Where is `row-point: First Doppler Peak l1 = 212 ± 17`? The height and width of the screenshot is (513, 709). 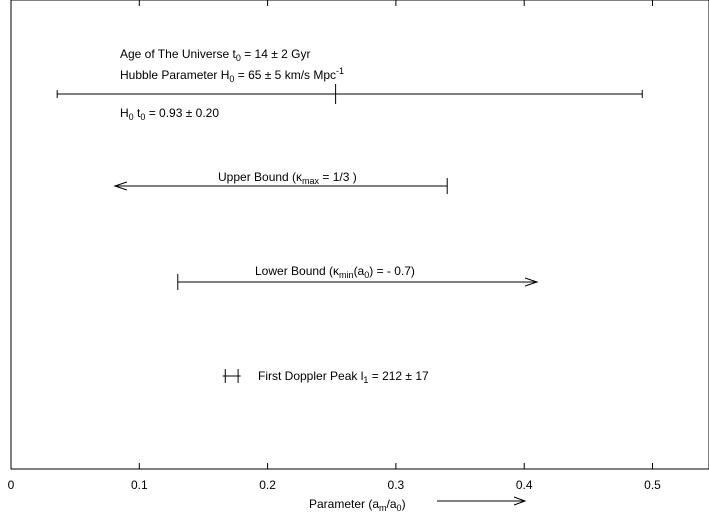
row-point: First Doppler Peak l1 = 212 ± 17 is located at coordinates (325, 377).